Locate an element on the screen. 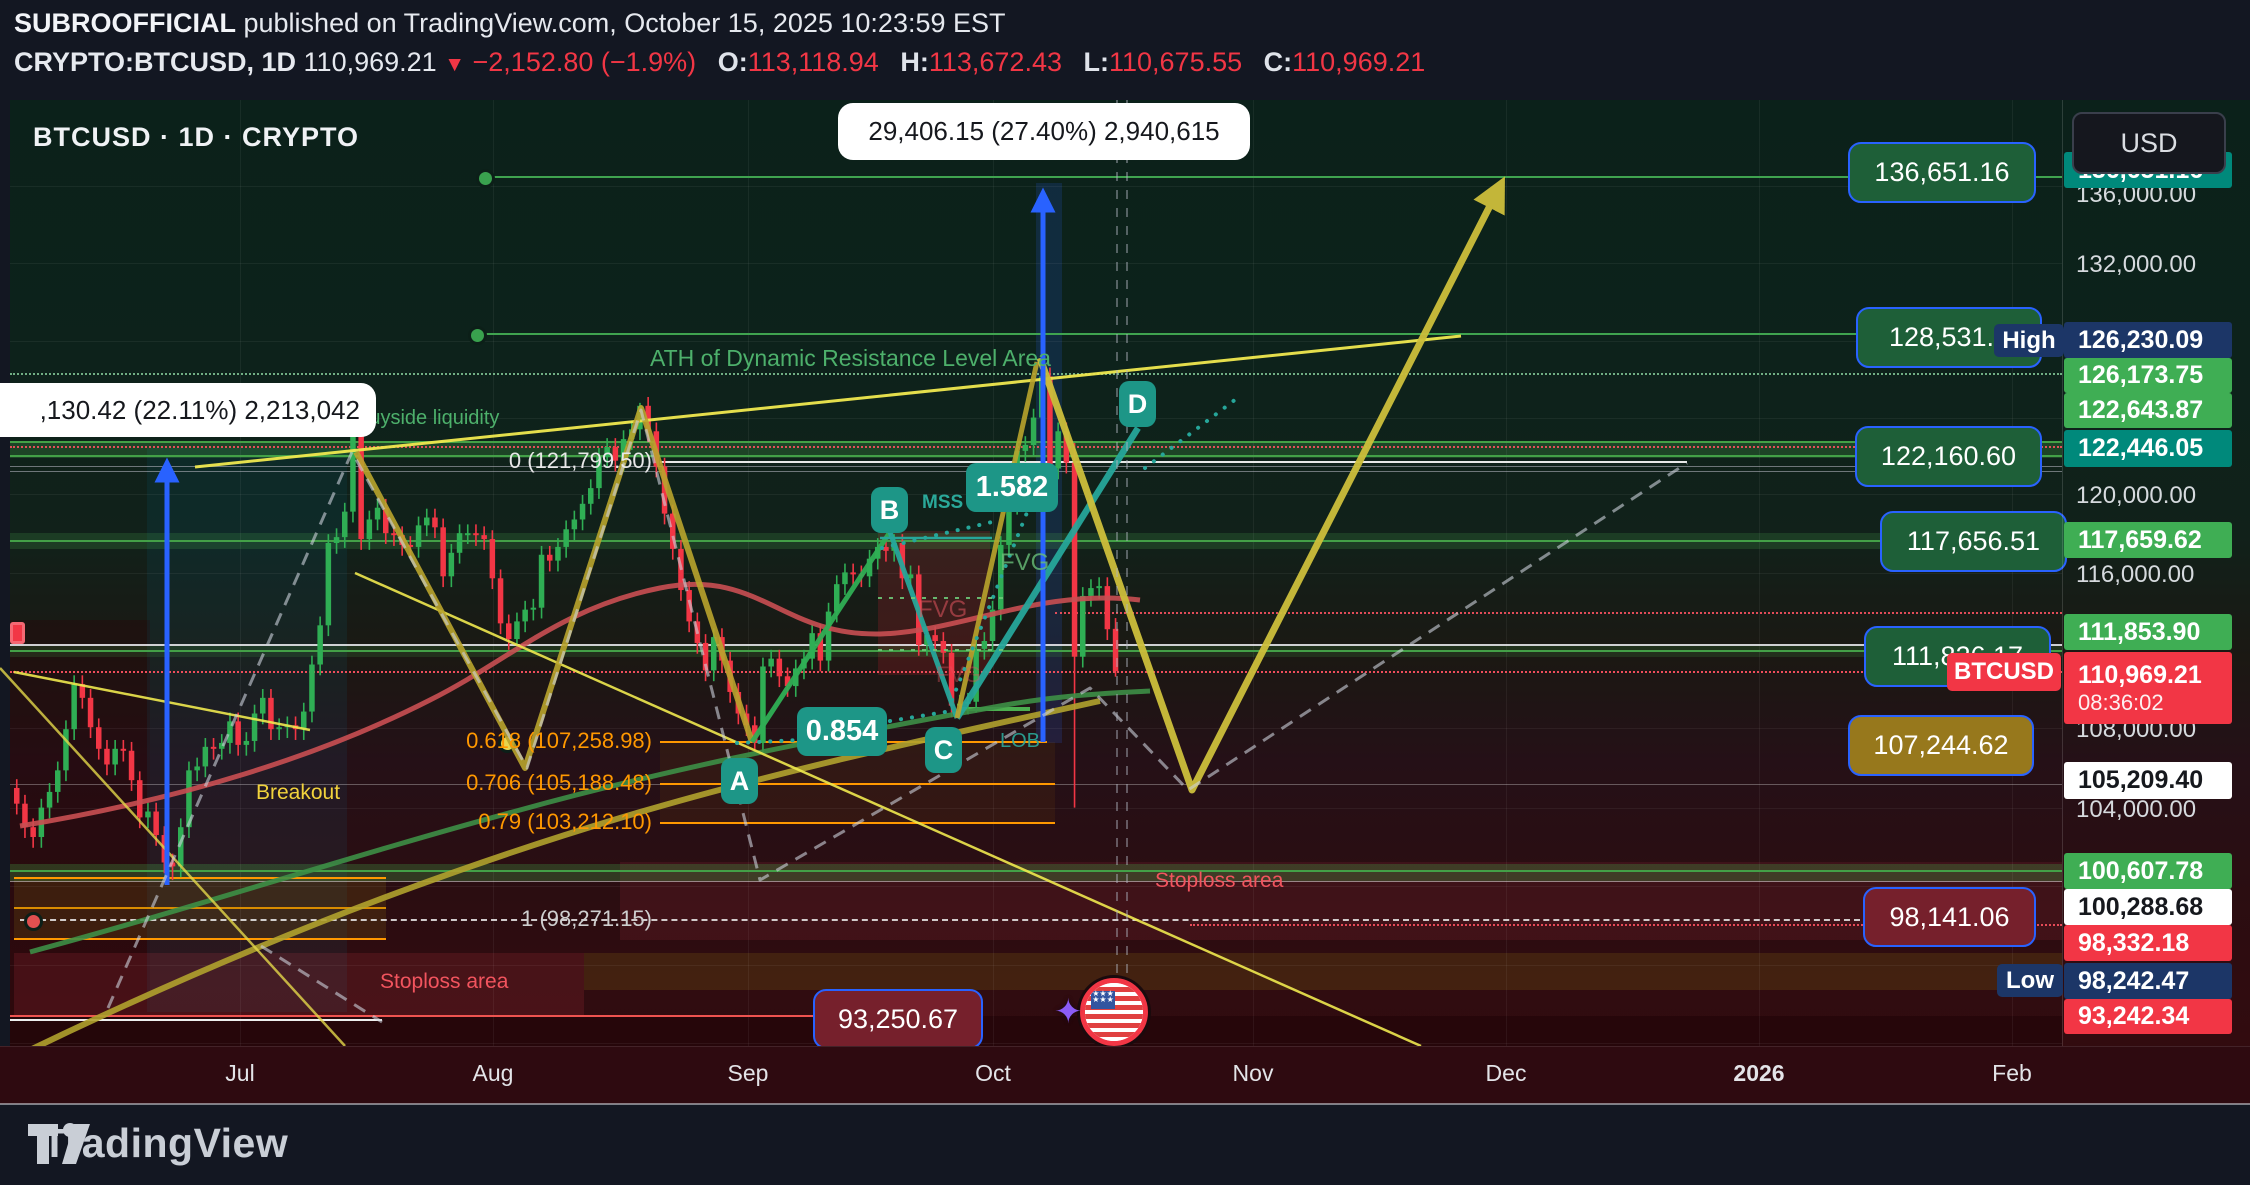 The image size is (2250, 1185). sparkle-icon: ✦ is located at coordinates (1068, 1012).